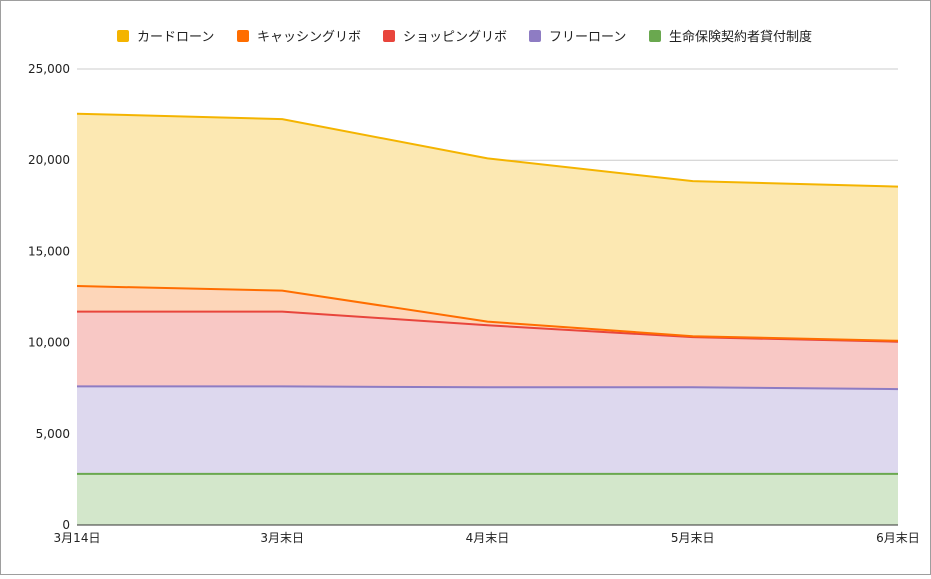  What do you see at coordinates (487, 150) in the screenshot?
I see `line-カードローン` at bounding box center [487, 150].